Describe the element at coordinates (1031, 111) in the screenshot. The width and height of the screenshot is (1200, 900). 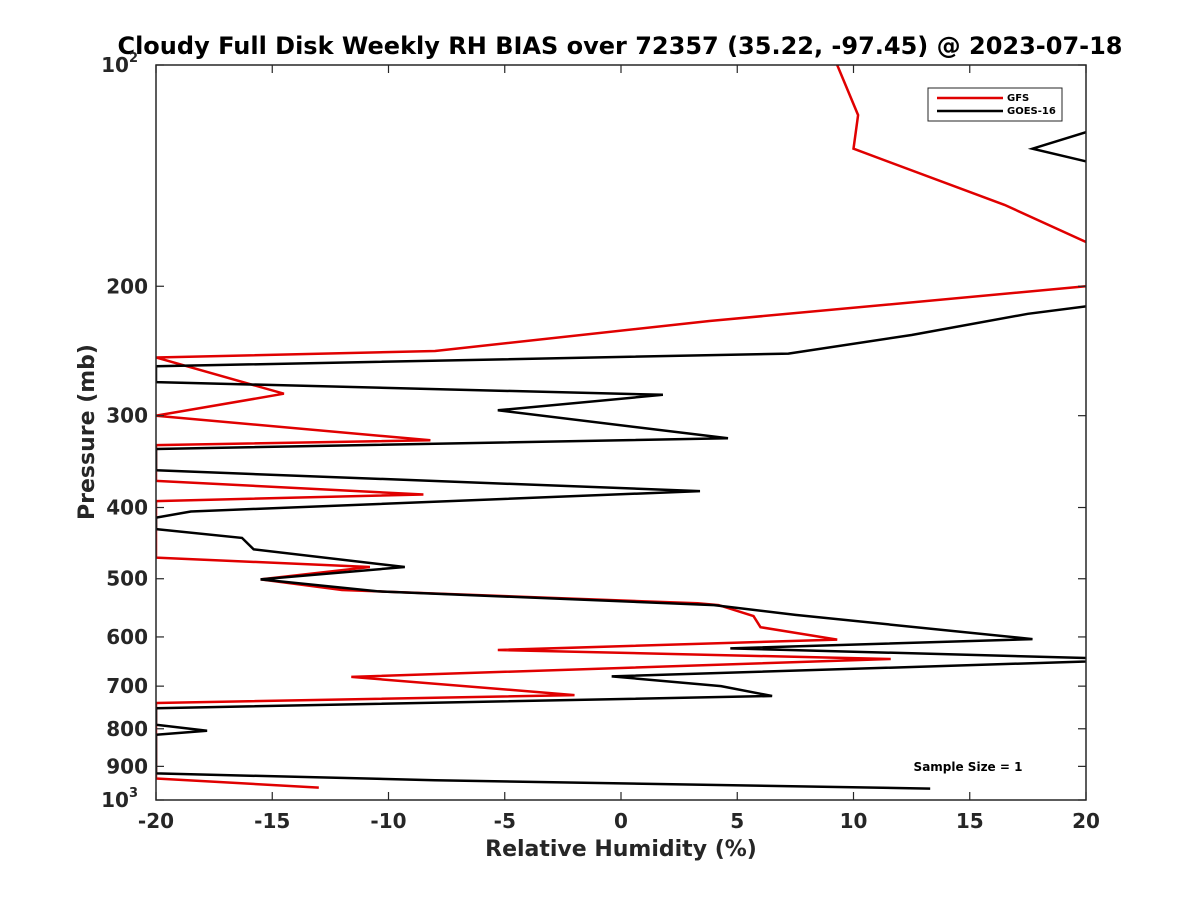
I see `legend-label-goes16: GOES-16` at that location.